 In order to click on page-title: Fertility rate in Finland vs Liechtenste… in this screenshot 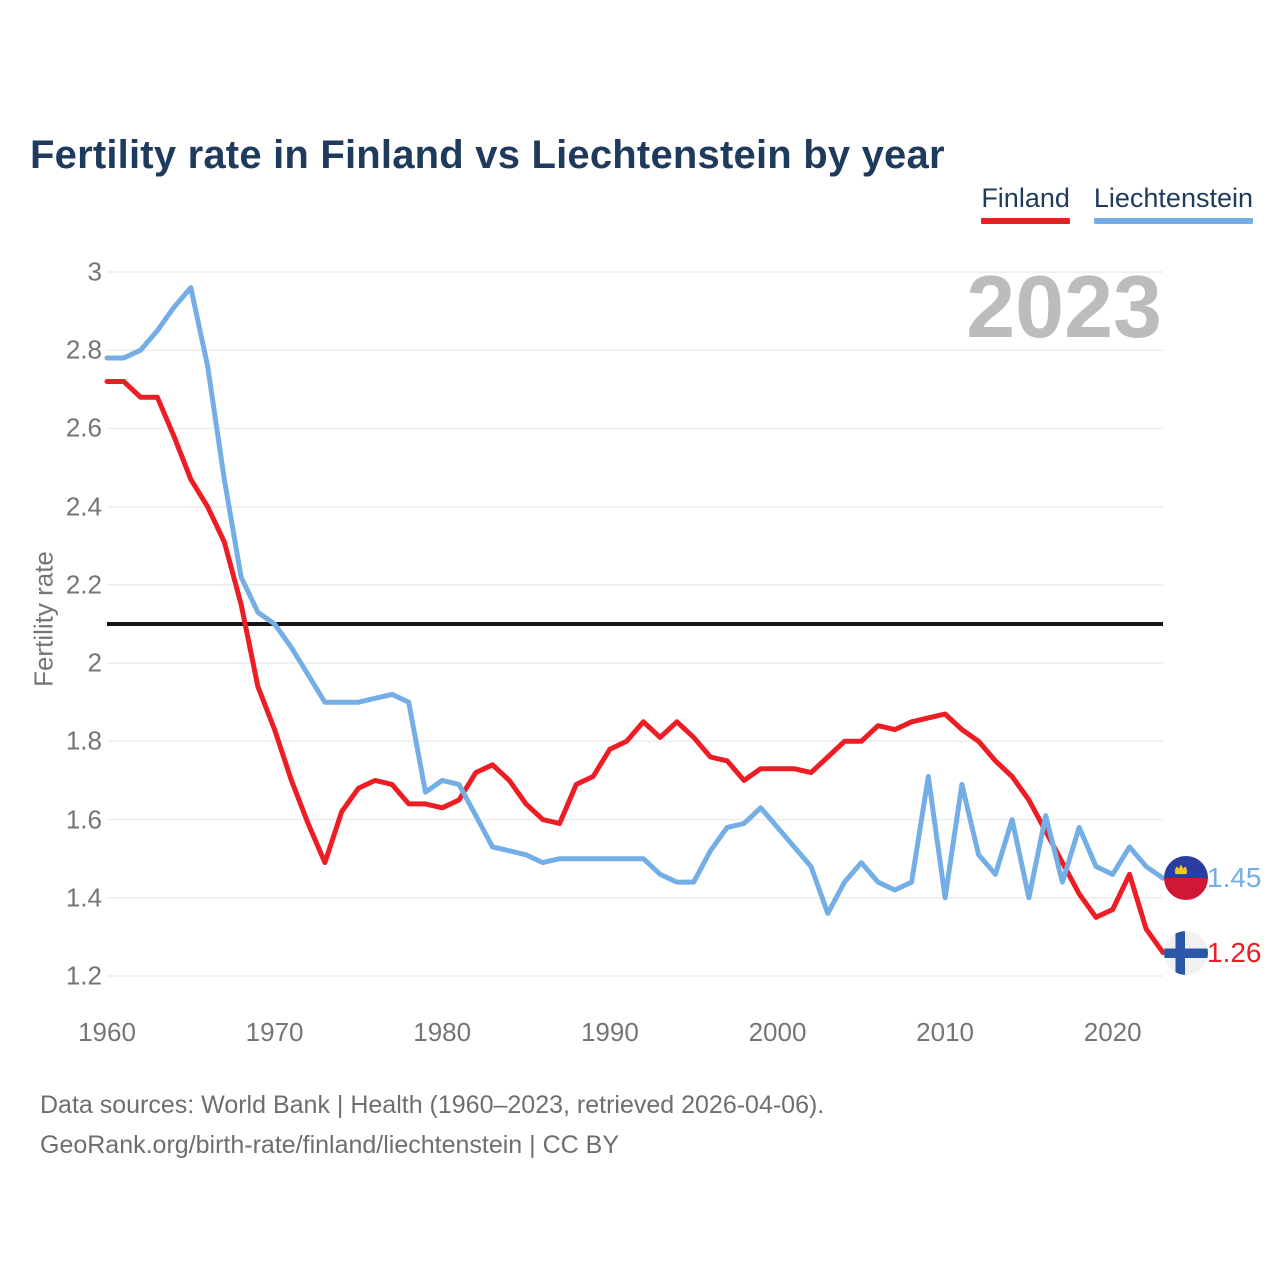, I will do `click(487, 154)`.